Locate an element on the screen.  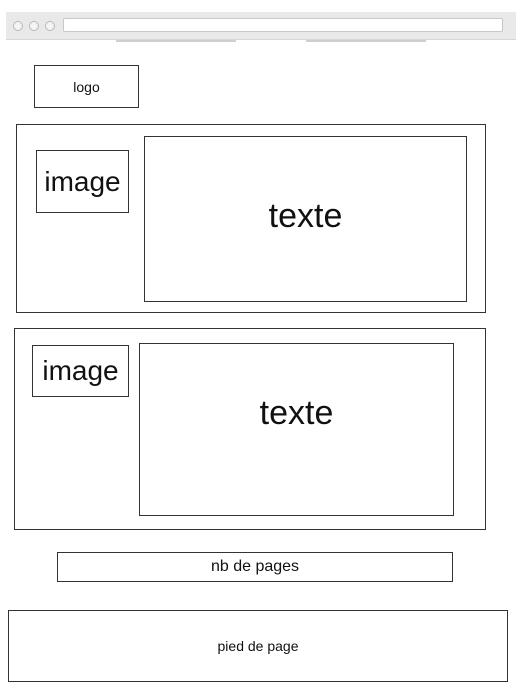
window-maximize-icon is located at coordinates (50, 26).